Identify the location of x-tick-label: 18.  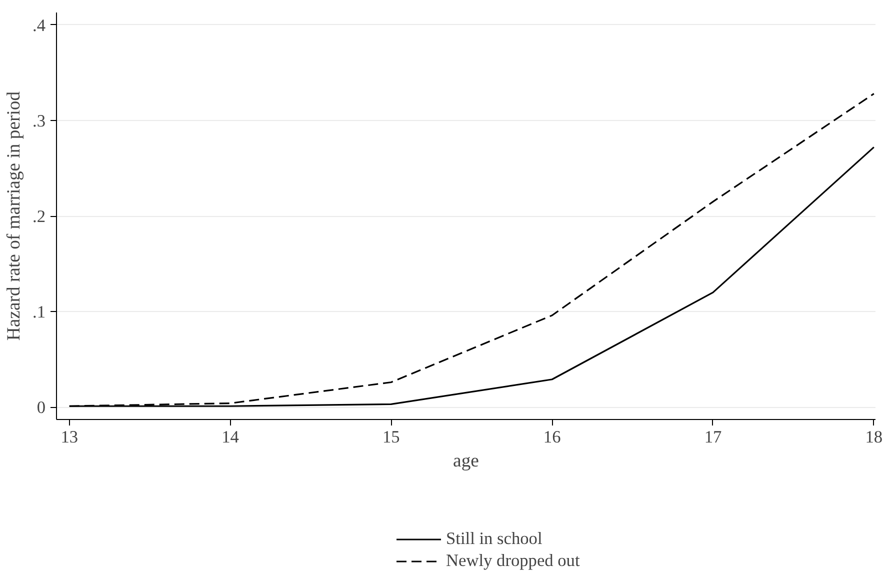
(874, 437).